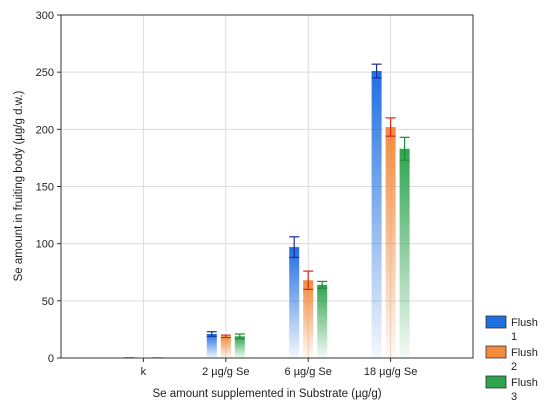 Image resolution: width=550 pixels, height=410 pixels. I want to click on x-tick-label: 2 µg/g Se, so click(225, 372).